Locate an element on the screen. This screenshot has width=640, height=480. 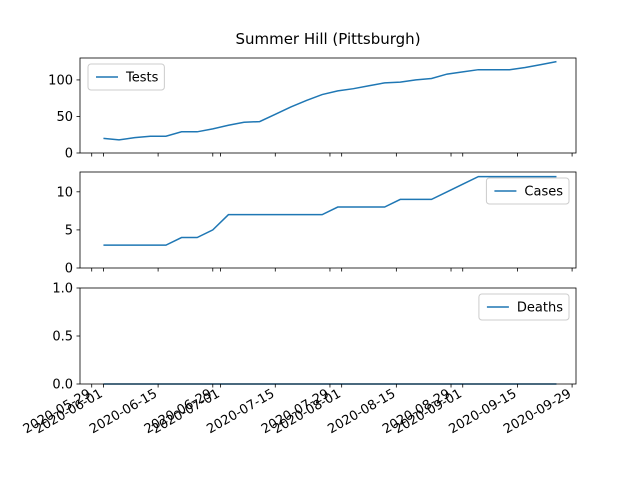
legend: Deaths is located at coordinates (524, 307).